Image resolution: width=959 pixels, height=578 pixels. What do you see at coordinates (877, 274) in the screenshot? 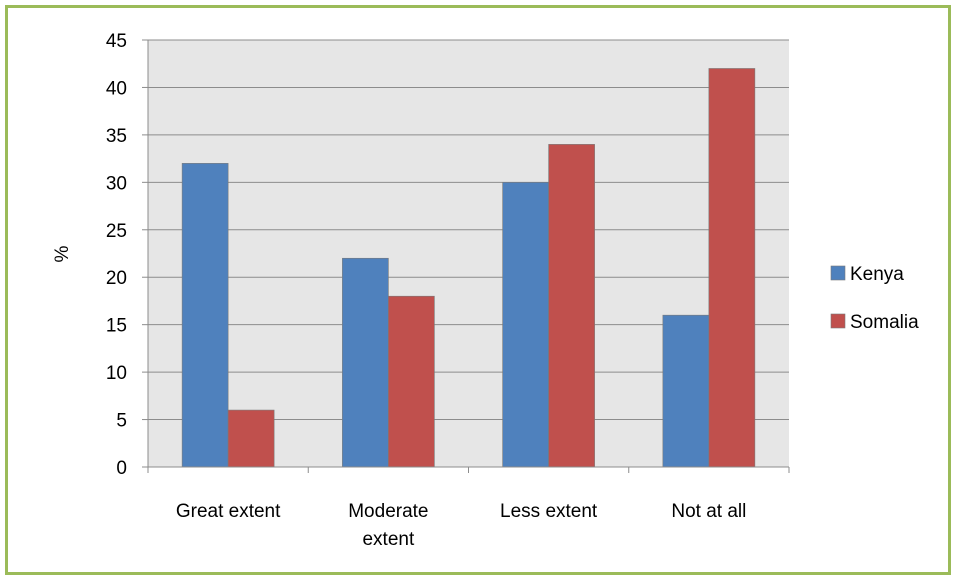
I see `legend-label-kenya: Kenya` at bounding box center [877, 274].